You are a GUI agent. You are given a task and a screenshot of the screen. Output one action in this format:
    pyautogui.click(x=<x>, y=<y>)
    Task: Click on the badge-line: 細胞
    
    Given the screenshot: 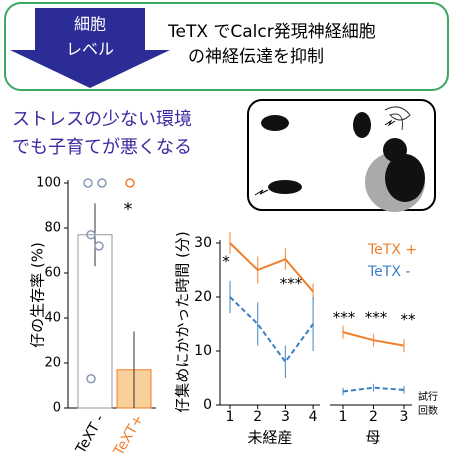 What is the action you would take?
    pyautogui.click(x=90, y=24)
    